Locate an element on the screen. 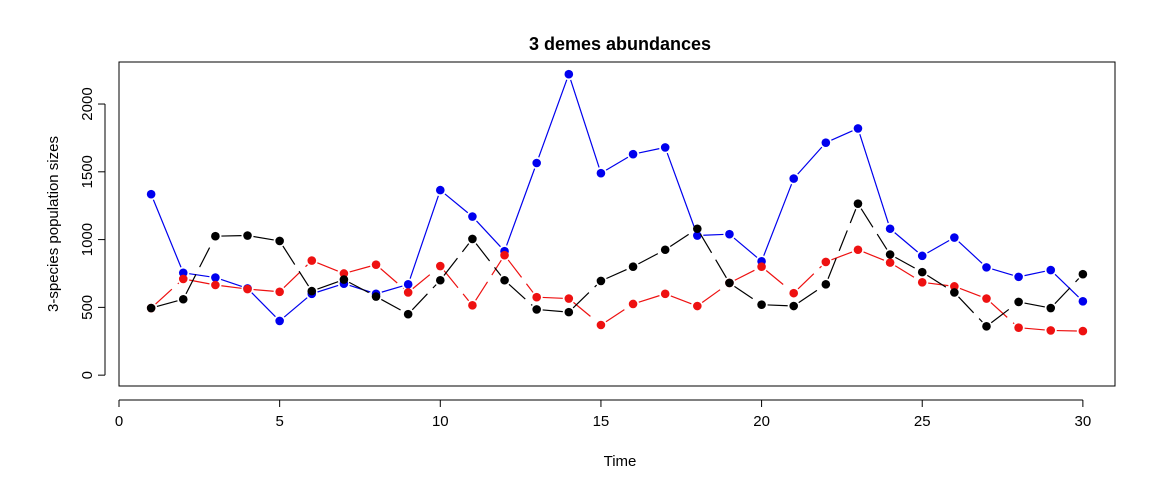 This screenshot has width=1157, height=491. x-tick-label: 15 is located at coordinates (601, 421).